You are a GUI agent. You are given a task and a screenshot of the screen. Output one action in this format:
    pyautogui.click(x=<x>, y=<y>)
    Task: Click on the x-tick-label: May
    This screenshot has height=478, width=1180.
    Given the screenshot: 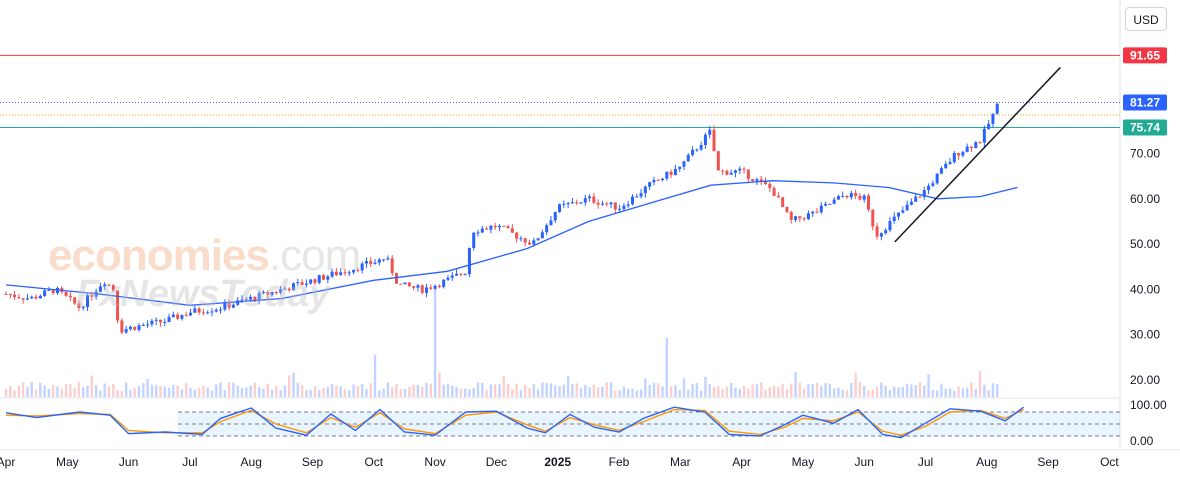 What is the action you would take?
    pyautogui.click(x=67, y=462)
    